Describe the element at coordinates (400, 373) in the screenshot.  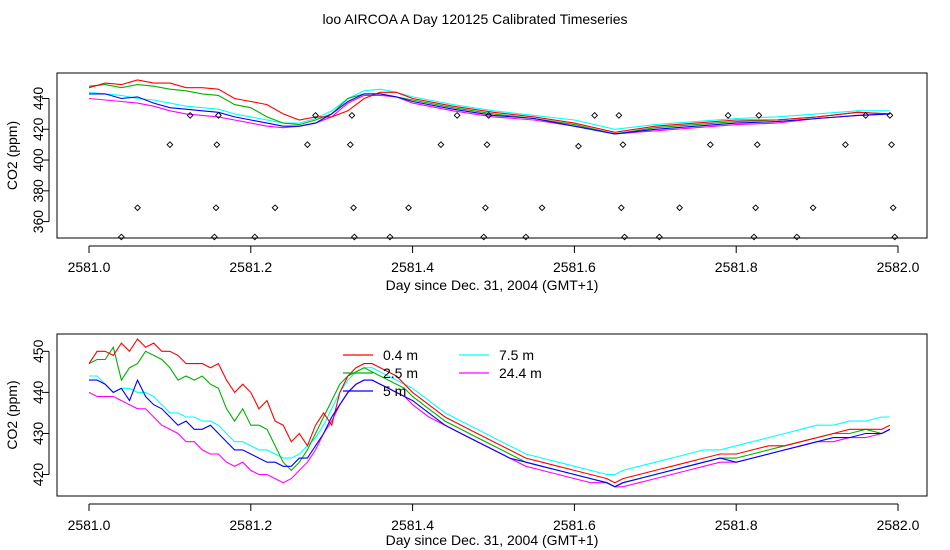
I see `legend-label: 2.5 m` at that location.